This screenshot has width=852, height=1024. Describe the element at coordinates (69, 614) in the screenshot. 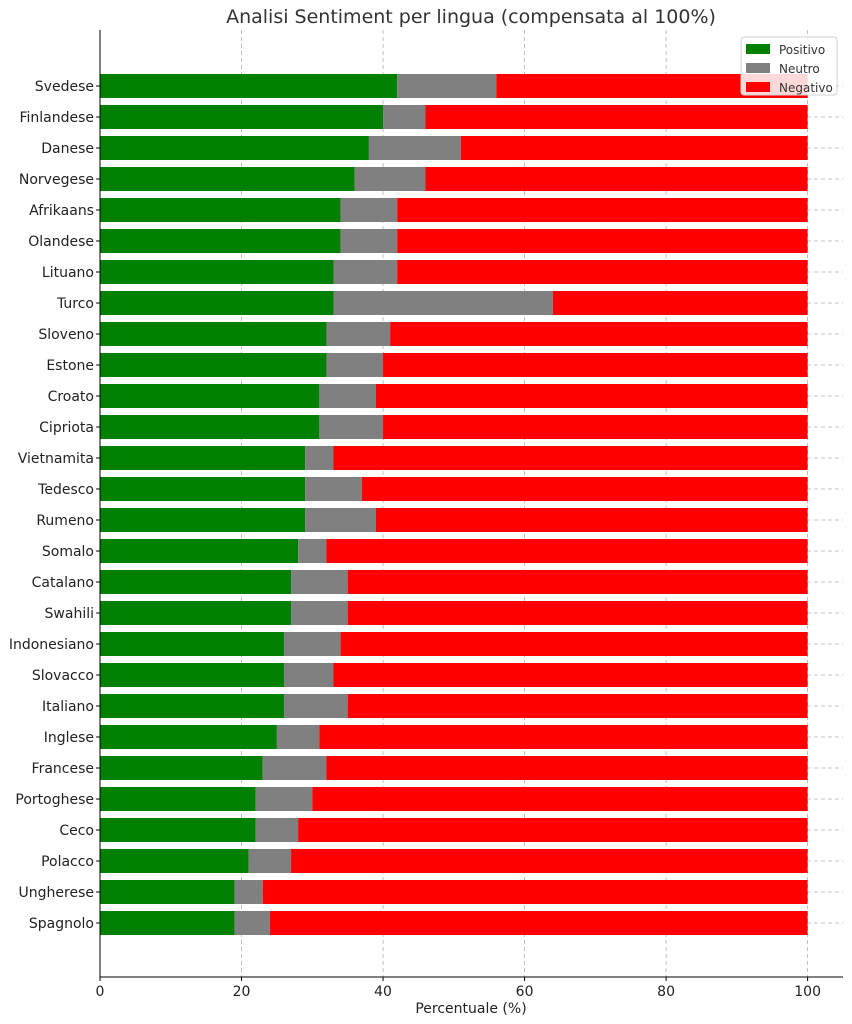

I see `y-tick-label: Swahili` at that location.